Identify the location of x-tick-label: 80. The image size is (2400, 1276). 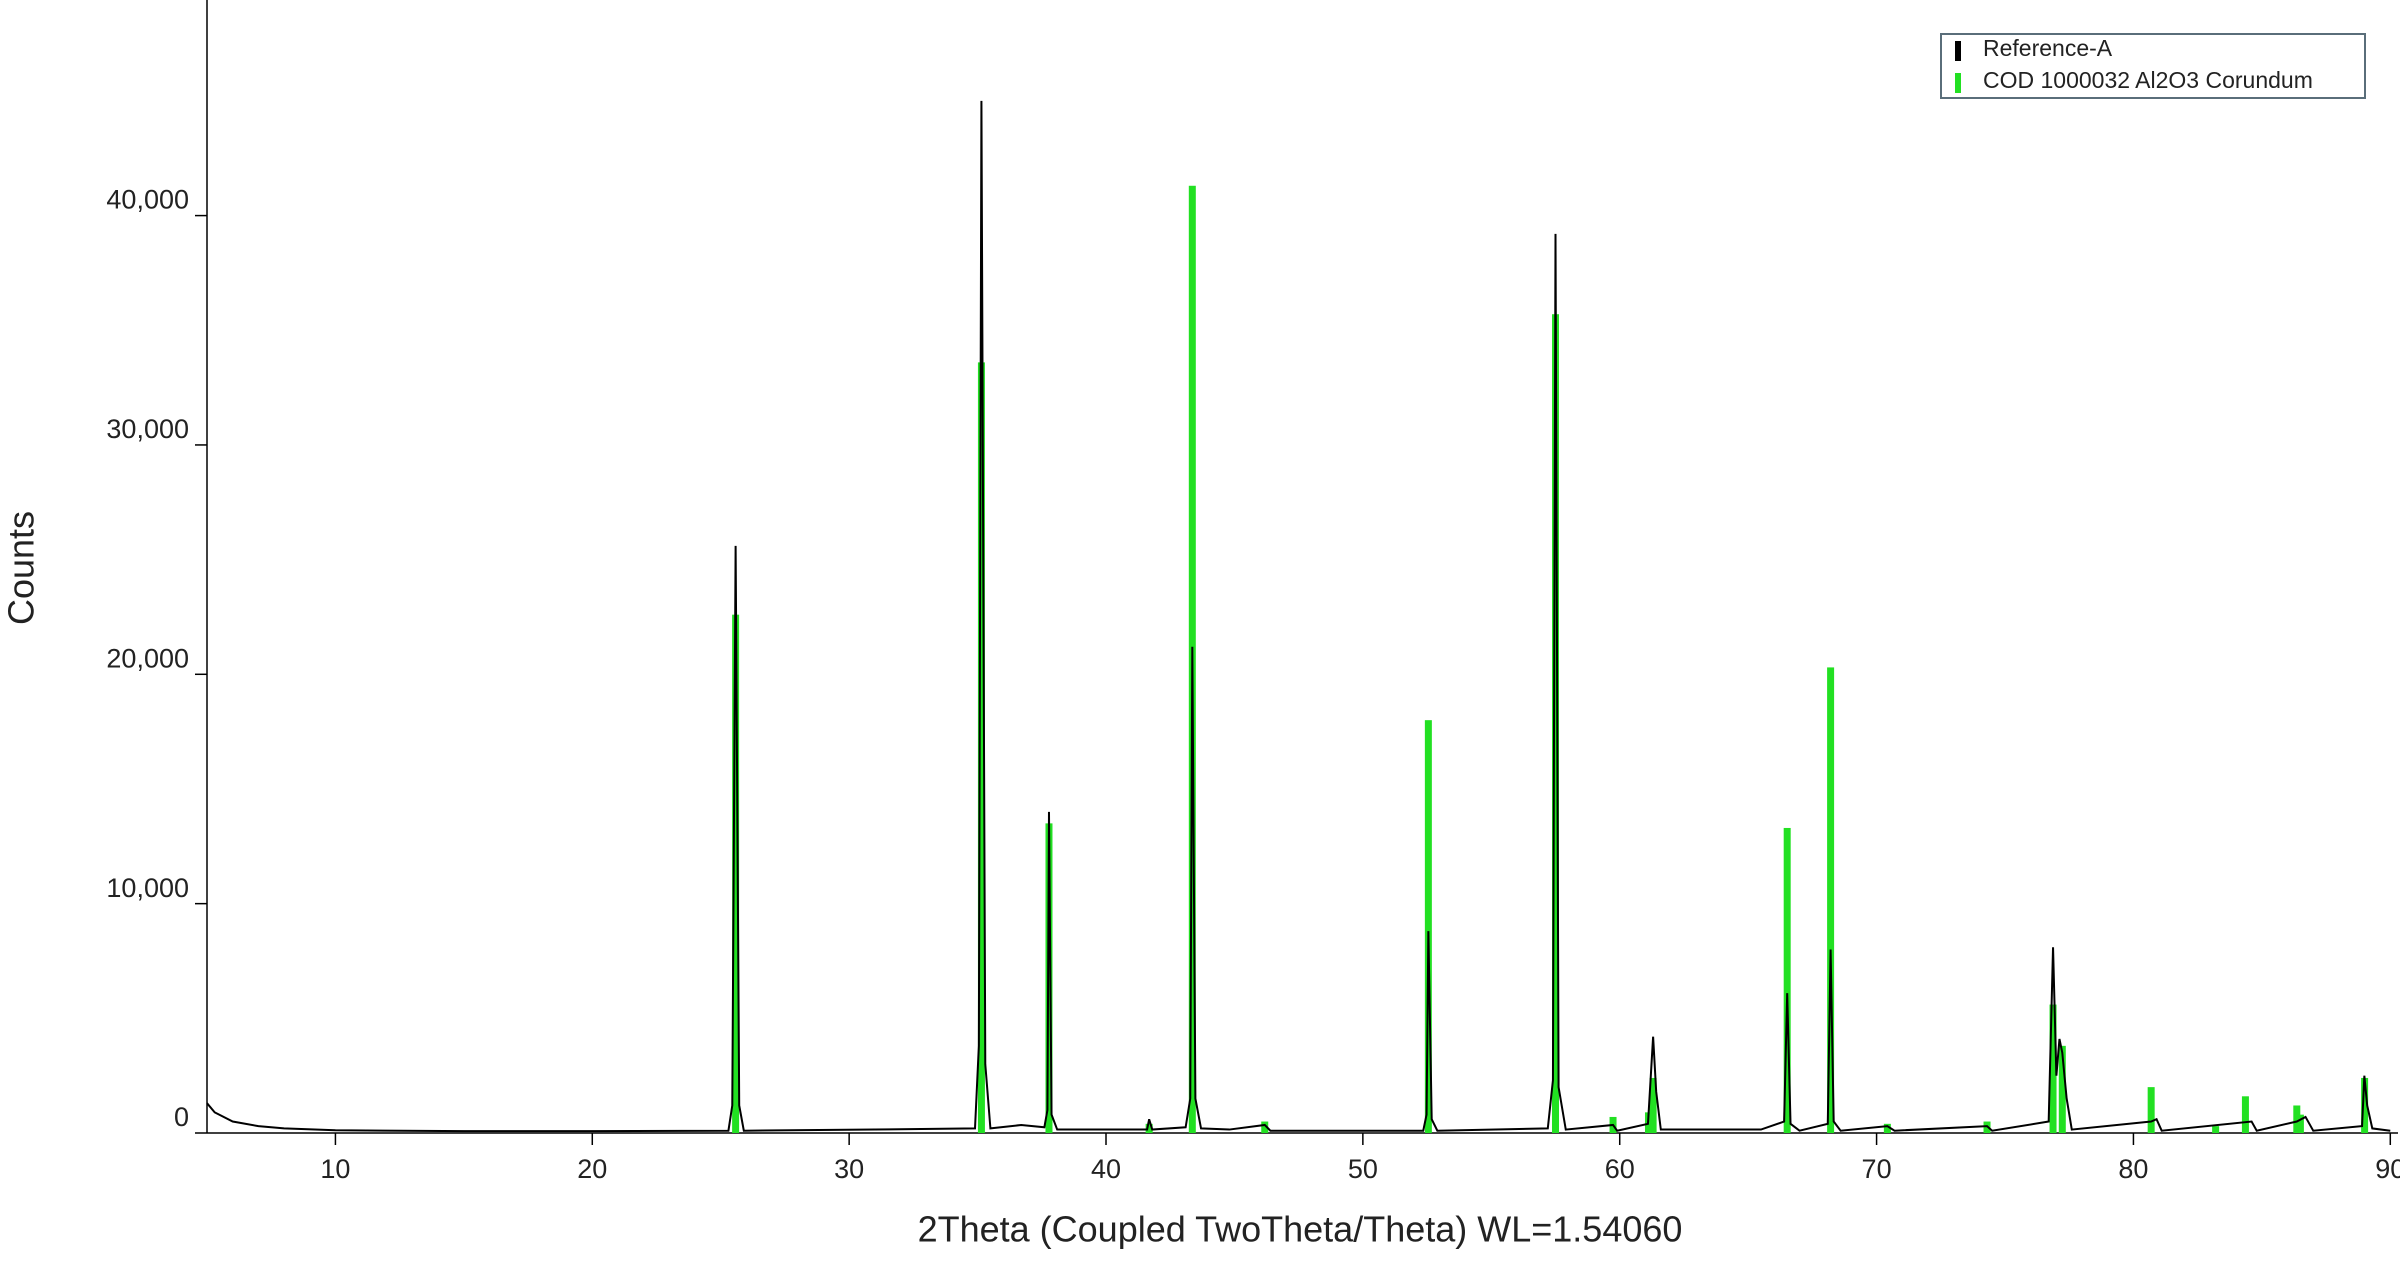
(2133, 1169).